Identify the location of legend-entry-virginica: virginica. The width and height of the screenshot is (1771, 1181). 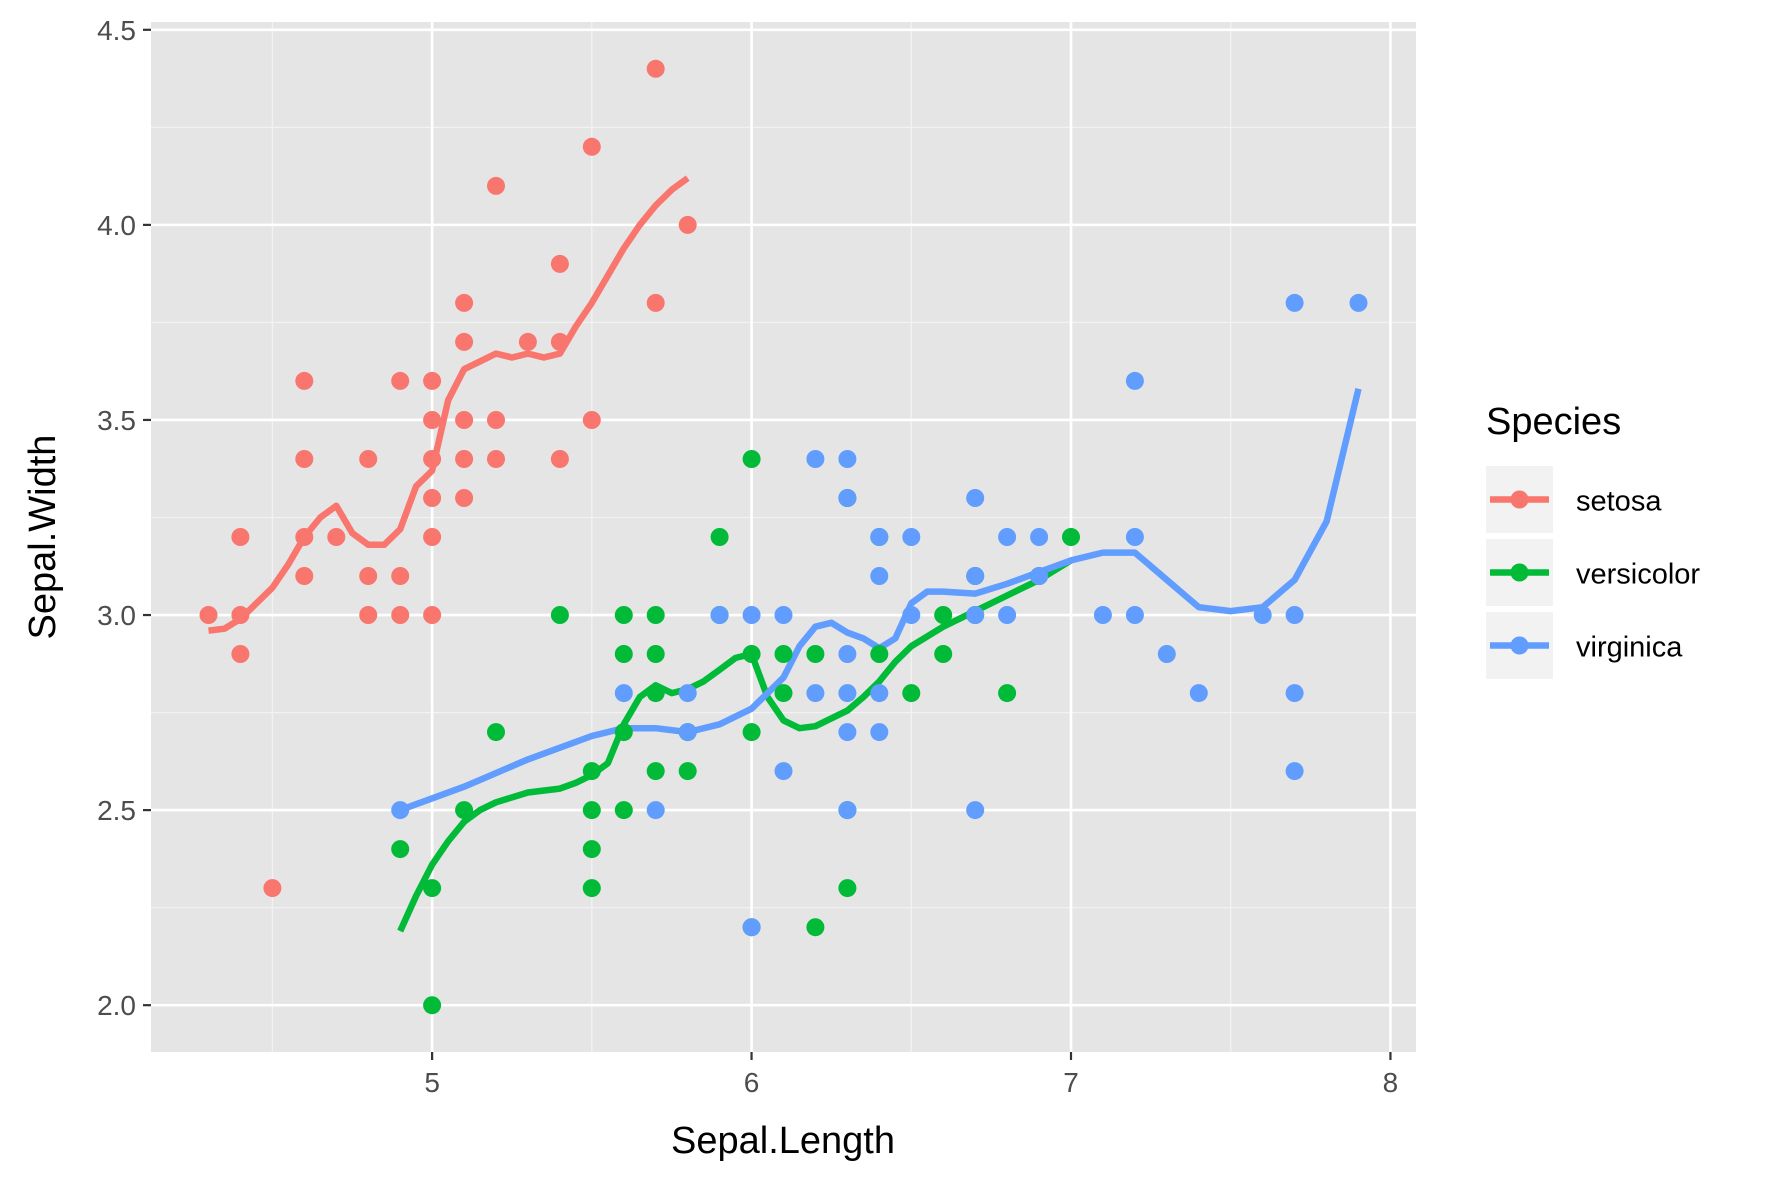
(1584, 645).